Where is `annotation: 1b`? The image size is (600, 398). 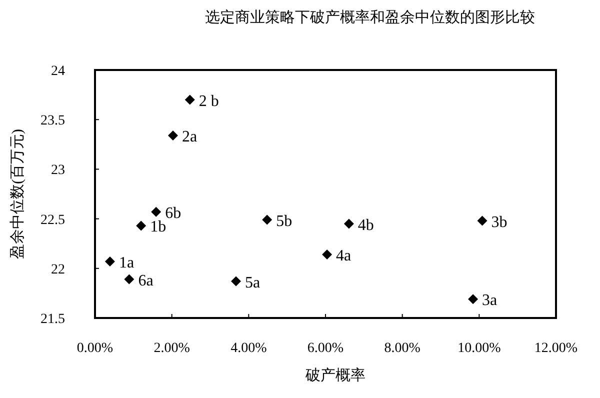
annotation: 1b is located at coordinates (158, 227).